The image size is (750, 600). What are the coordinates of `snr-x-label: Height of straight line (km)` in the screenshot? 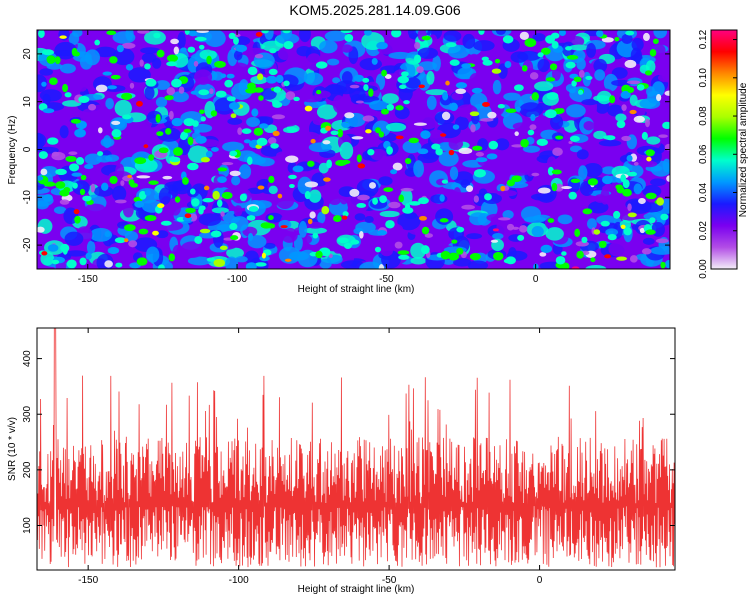 It's located at (356, 589).